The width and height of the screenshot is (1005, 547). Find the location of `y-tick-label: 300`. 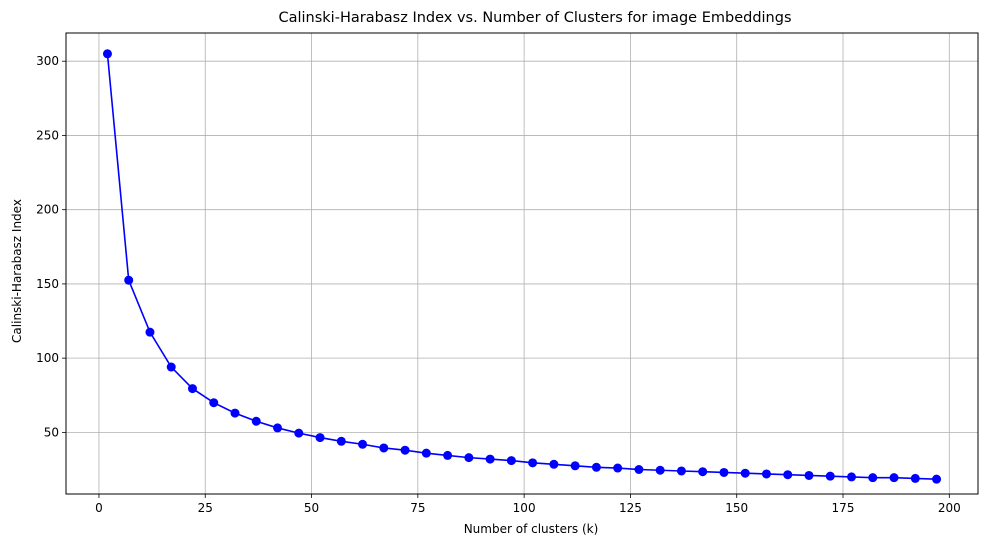

y-tick-label: 300 is located at coordinates (47, 61).